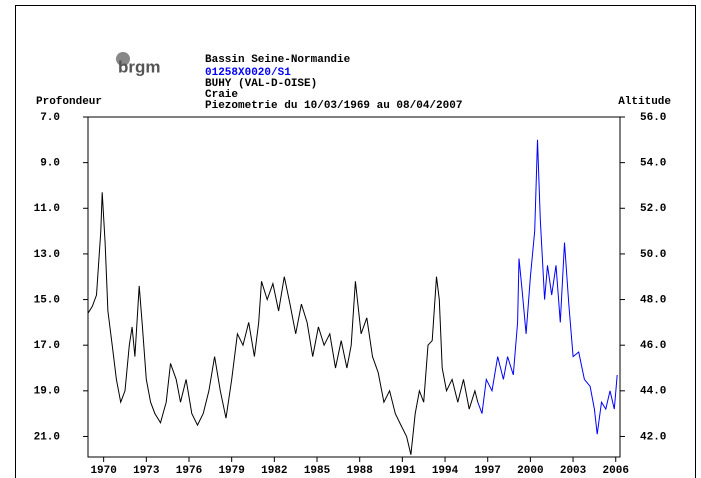  What do you see at coordinates (69, 102) in the screenshot?
I see `y-axis-label: Profondeur` at bounding box center [69, 102].